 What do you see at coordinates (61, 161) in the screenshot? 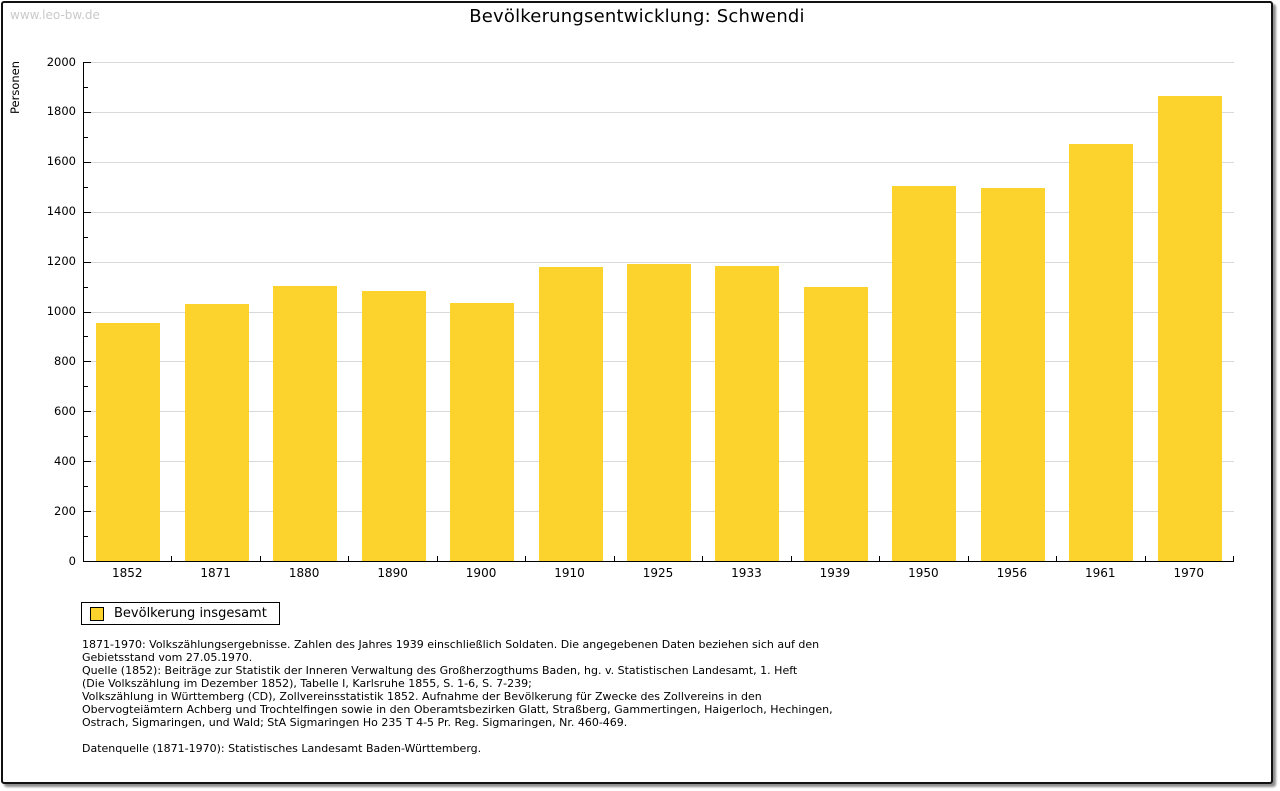
I see `y-tick-label: 1600` at bounding box center [61, 161].